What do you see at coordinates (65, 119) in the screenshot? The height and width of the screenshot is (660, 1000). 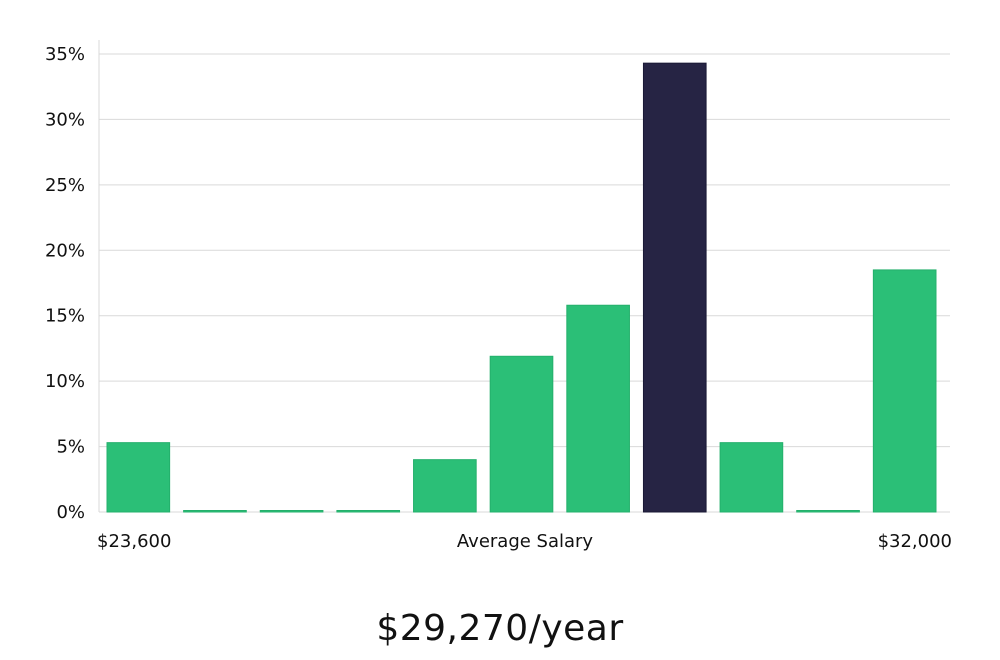 I see `y-tick-label: 30%` at bounding box center [65, 119].